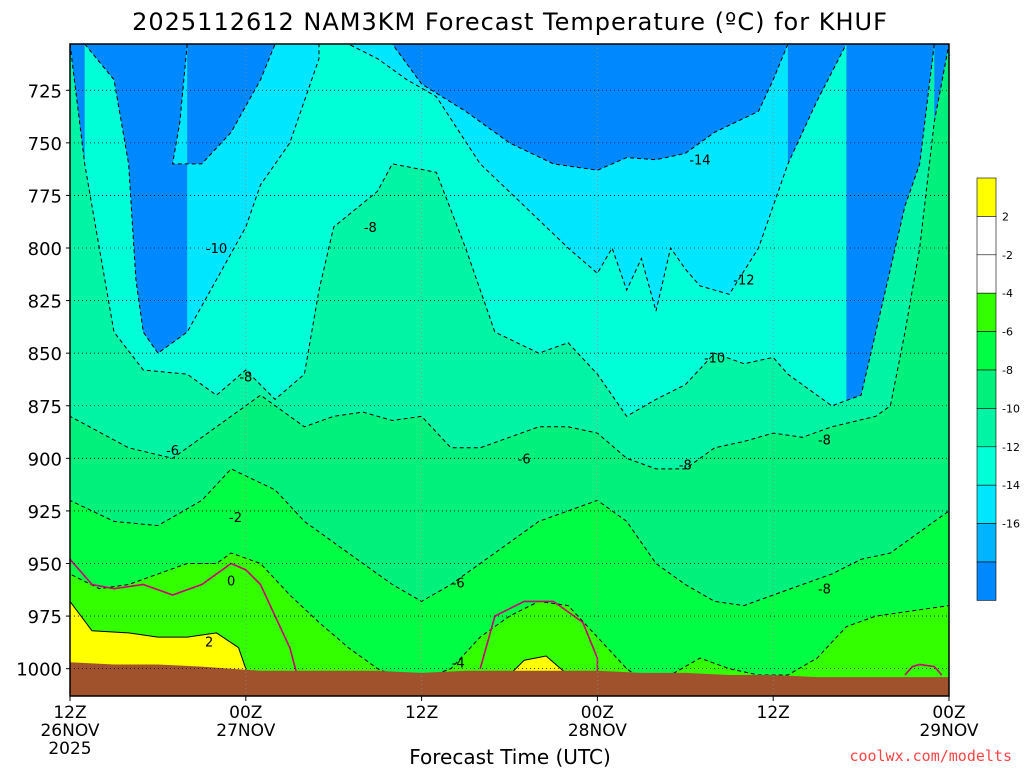  Describe the element at coordinates (209, 642) in the screenshot. I see `contour-label: 2` at that location.